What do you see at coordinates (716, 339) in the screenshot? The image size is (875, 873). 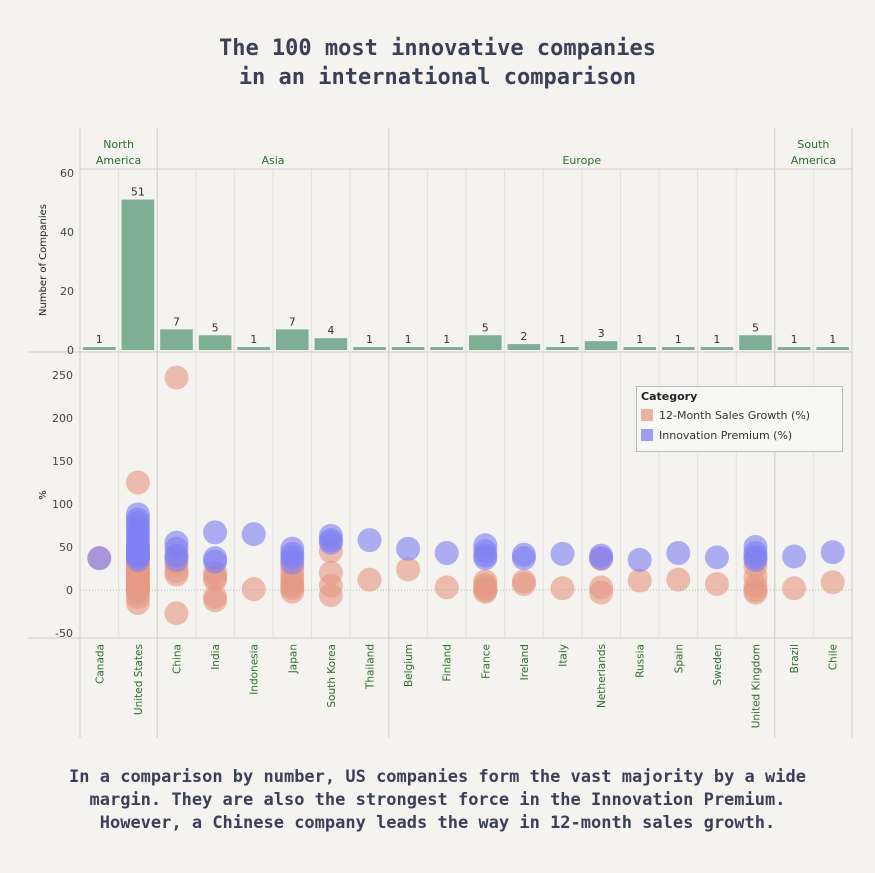 I see `bar-value-label-sweden: 1` at bounding box center [716, 339].